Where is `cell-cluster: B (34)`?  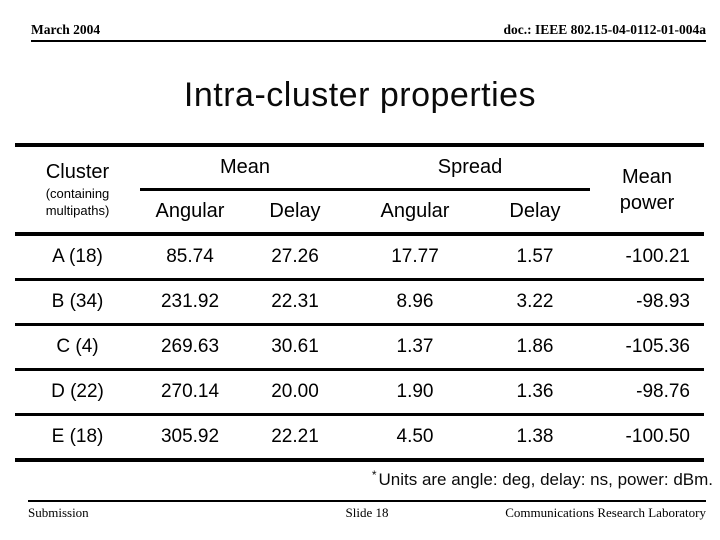
cell-cluster: B (34) is located at coordinates (77, 301).